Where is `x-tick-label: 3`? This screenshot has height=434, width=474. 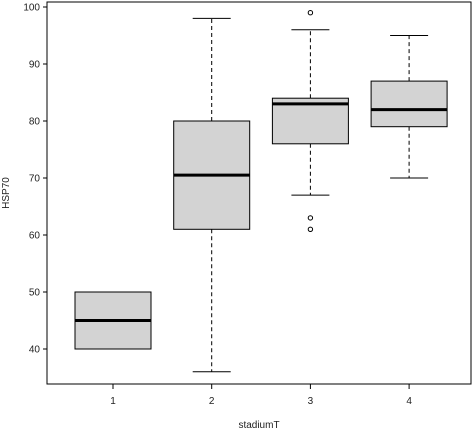 x-tick-label: 3 is located at coordinates (311, 401).